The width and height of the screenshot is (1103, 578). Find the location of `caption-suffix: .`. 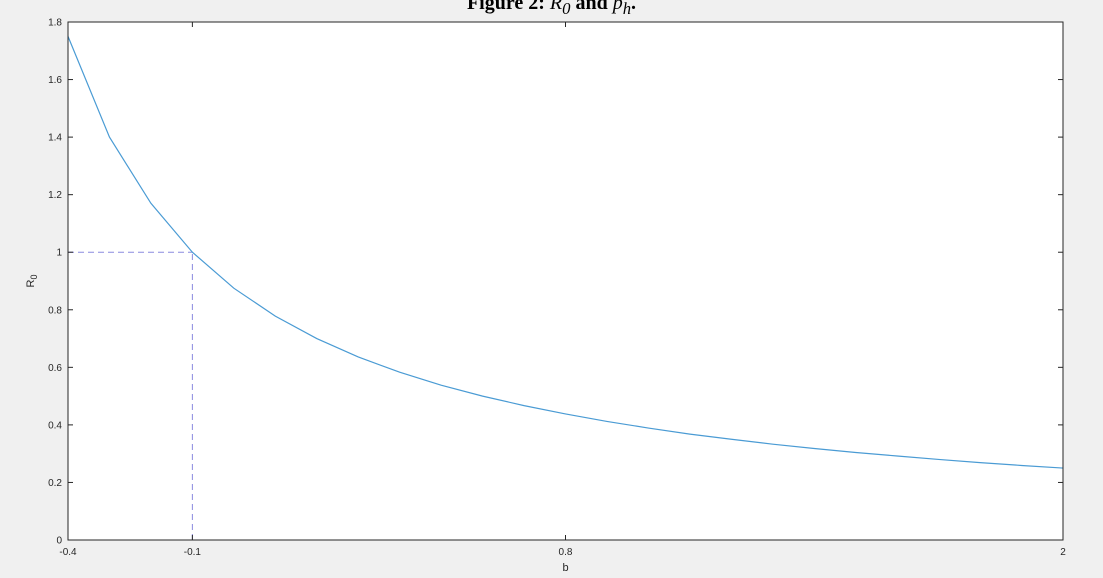

caption-suffix: . is located at coordinates (634, 7).